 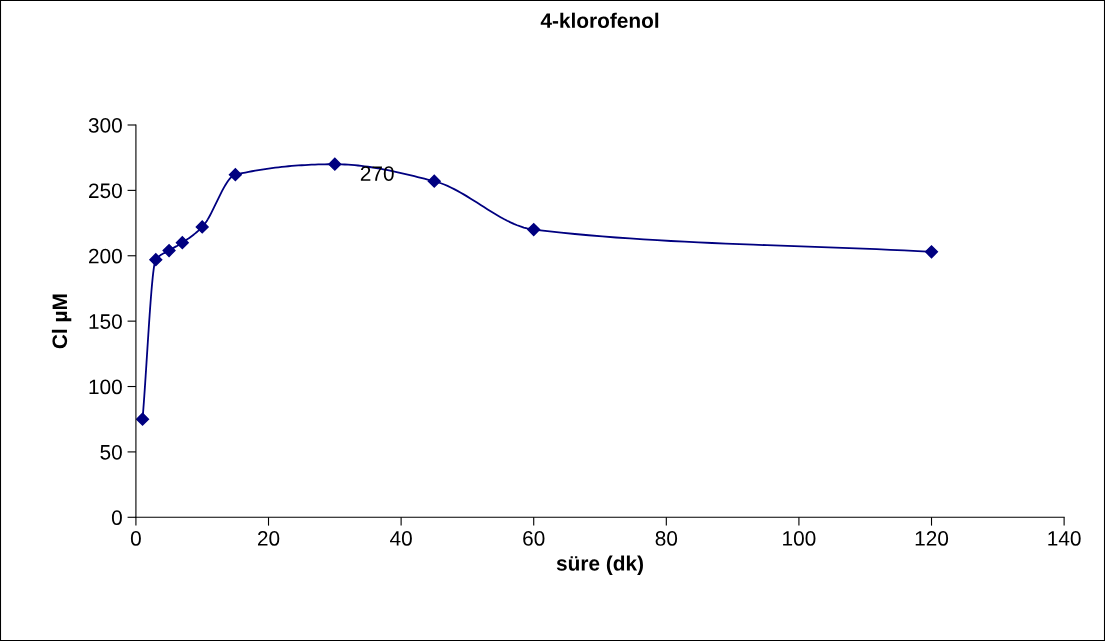 I want to click on x-tick-label: 80, so click(x=666, y=538).